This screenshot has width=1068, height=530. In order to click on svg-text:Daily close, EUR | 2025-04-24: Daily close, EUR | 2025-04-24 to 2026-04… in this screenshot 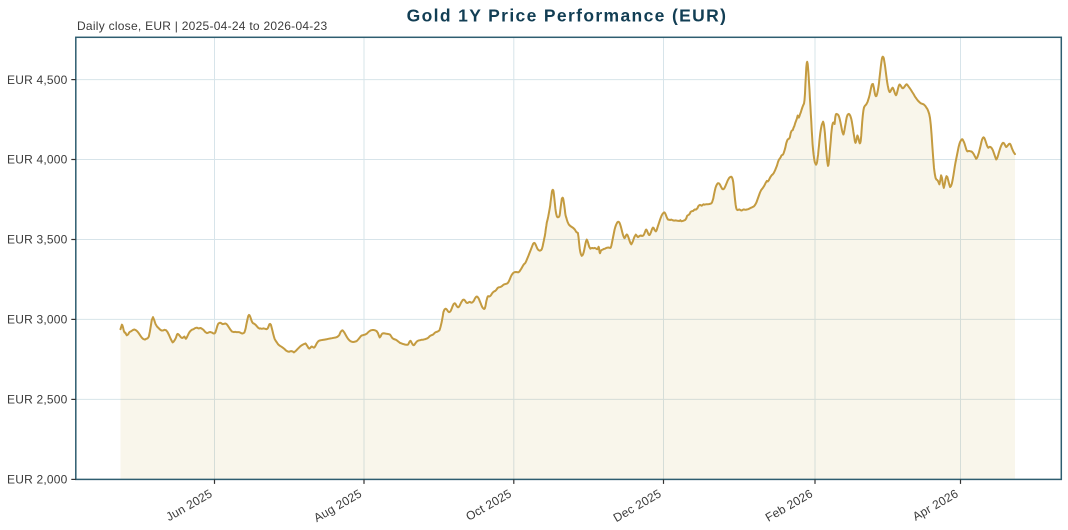, I will do `click(202, 26)`.